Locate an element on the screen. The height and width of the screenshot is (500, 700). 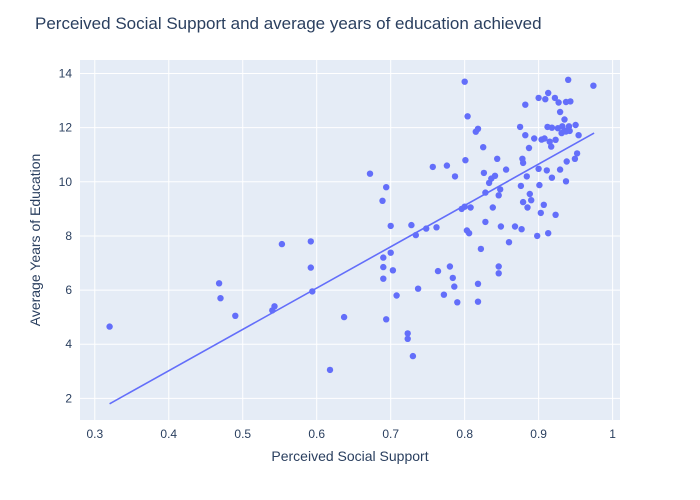
x-tick-label: 0.4 is located at coordinates (168, 434).